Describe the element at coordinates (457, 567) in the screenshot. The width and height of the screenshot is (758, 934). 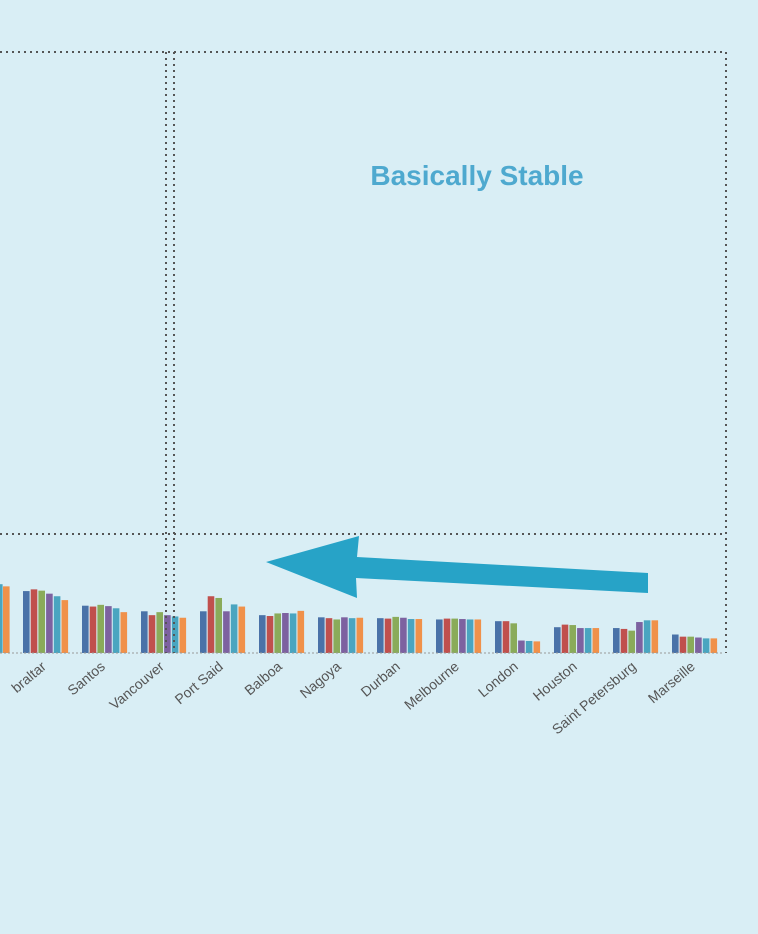
I see `left-arrow-annotation` at that location.